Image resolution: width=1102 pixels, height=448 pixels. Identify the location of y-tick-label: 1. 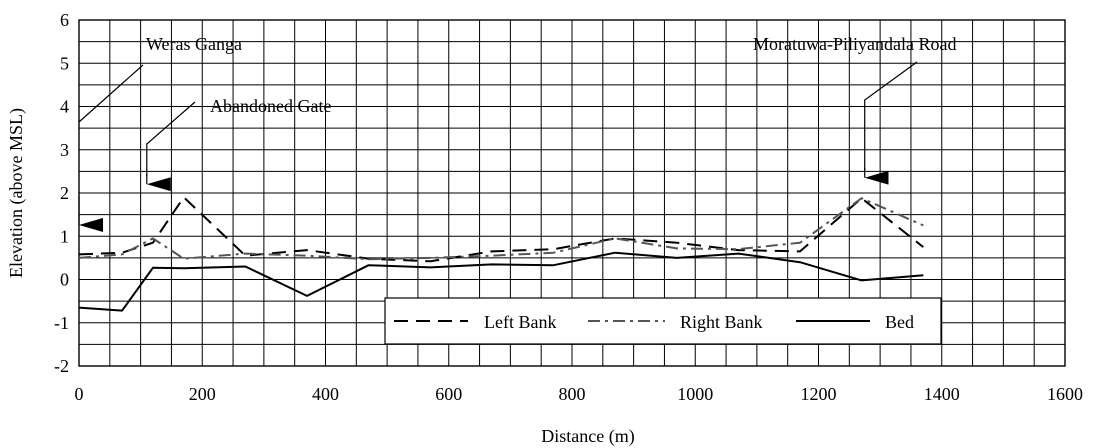
(64, 236).